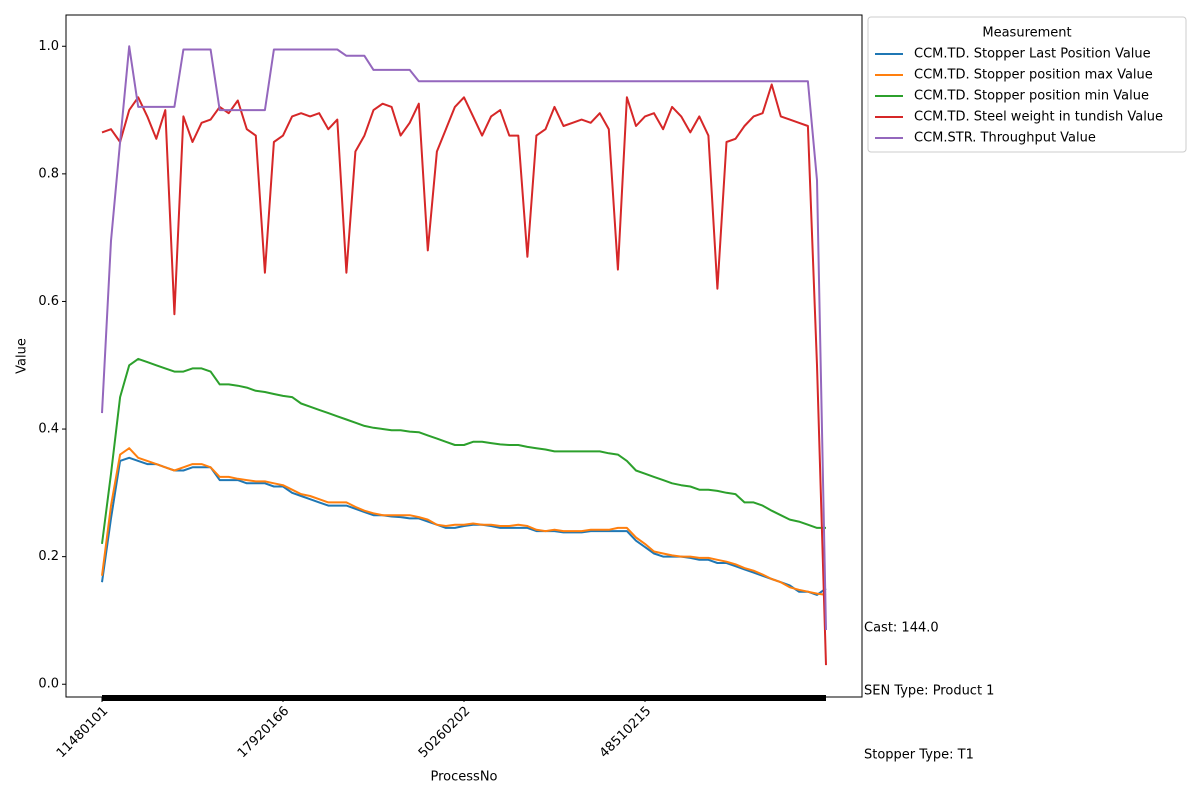  Describe the element at coordinates (48, 684) in the screenshot. I see `y-tick-label: 0.0` at that location.